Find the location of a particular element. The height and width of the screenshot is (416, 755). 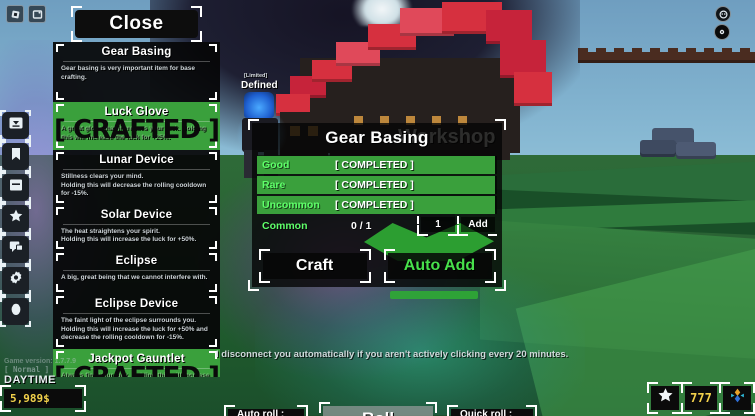

auto-add-button-label: Auto Add is located at coordinates (439, 265).